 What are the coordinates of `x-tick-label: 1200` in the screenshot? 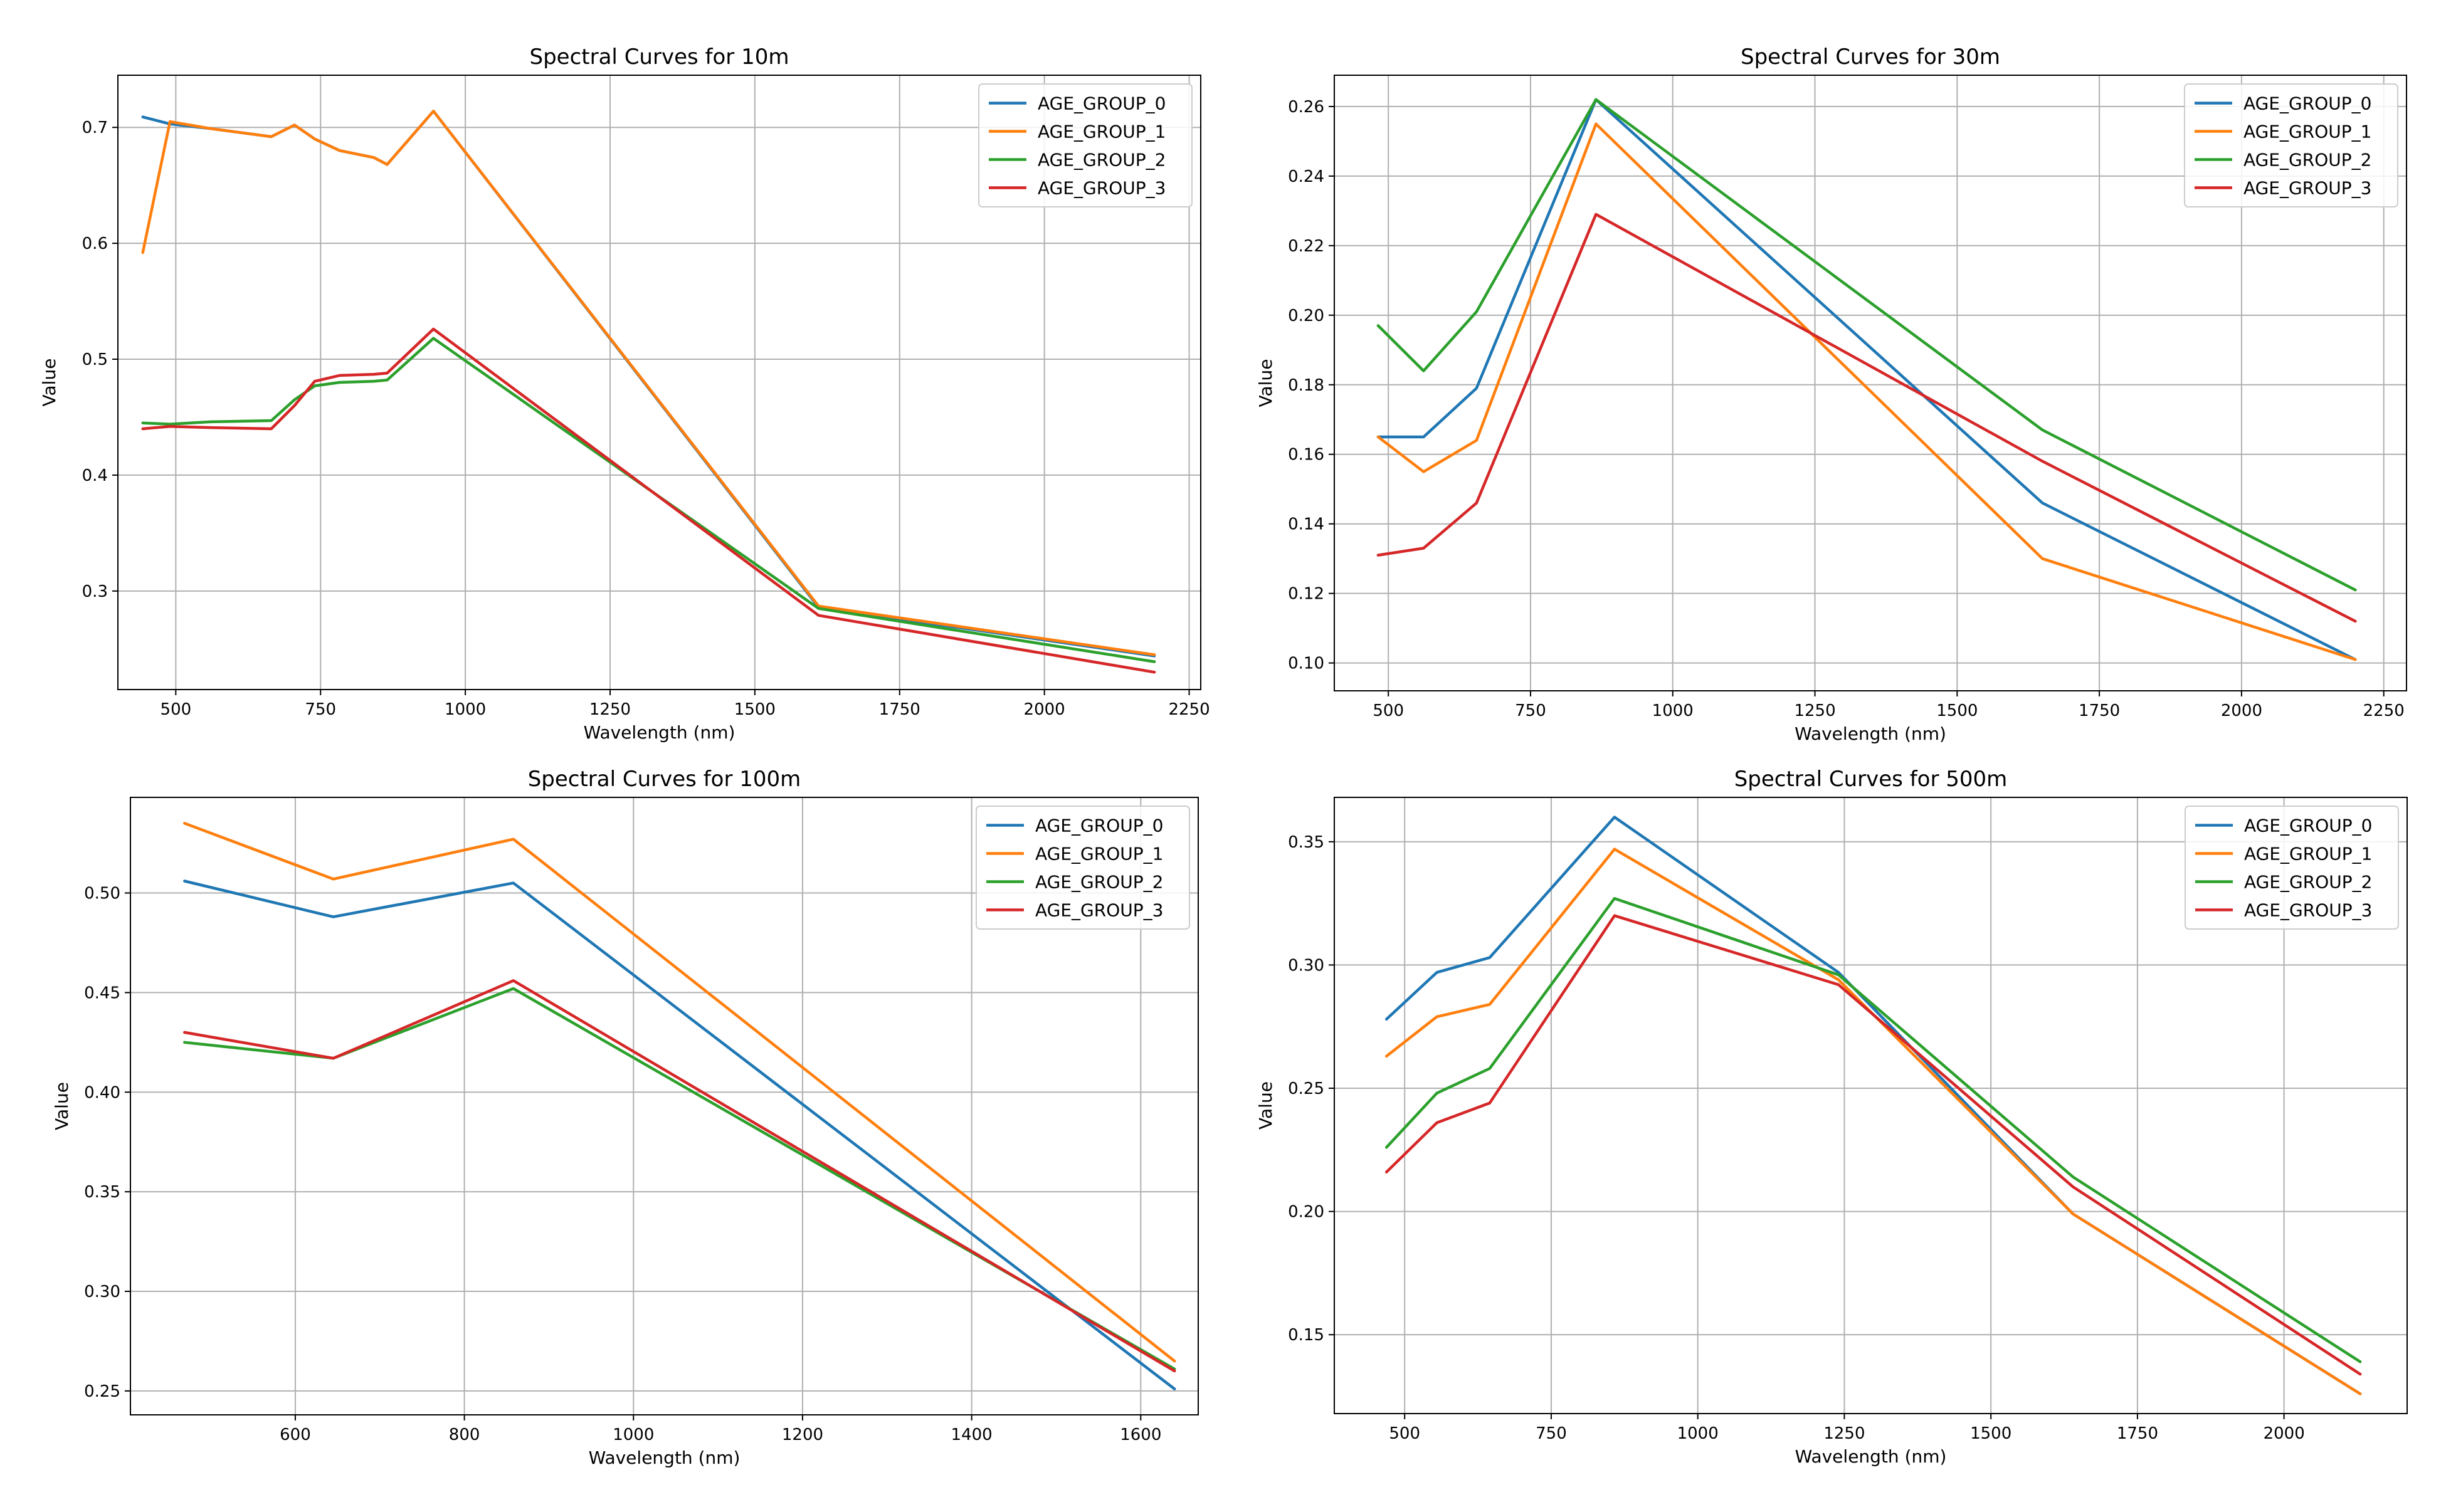 It's located at (802, 1435).